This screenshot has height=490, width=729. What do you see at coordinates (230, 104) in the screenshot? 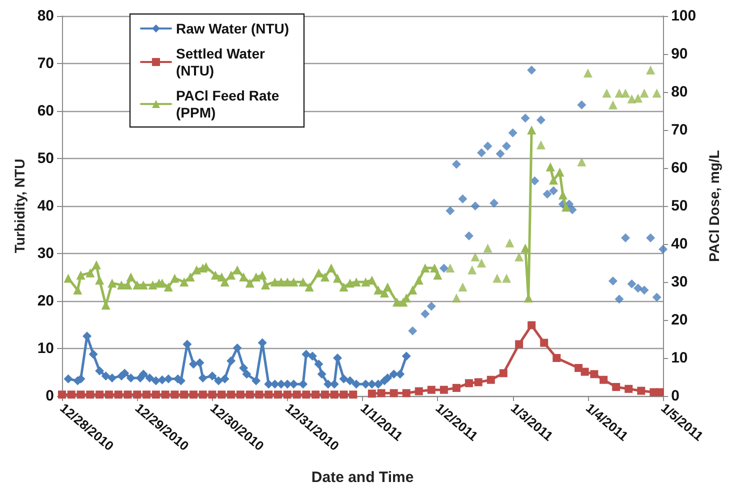
I see `legend-label: PACl Feed Rate (PPM)` at bounding box center [230, 104].